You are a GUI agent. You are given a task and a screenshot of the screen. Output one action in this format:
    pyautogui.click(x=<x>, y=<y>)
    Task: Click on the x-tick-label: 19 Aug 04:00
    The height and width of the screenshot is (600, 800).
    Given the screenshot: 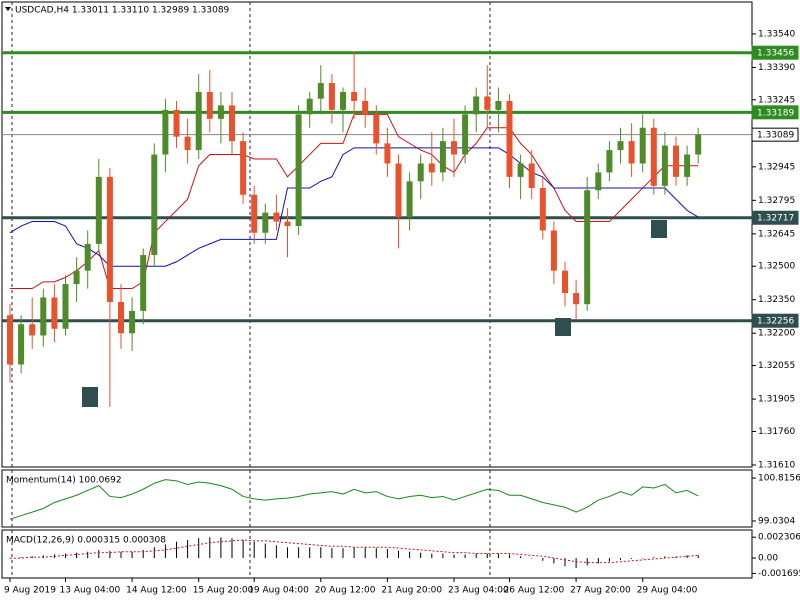 What is the action you would take?
    pyautogui.click(x=278, y=591)
    